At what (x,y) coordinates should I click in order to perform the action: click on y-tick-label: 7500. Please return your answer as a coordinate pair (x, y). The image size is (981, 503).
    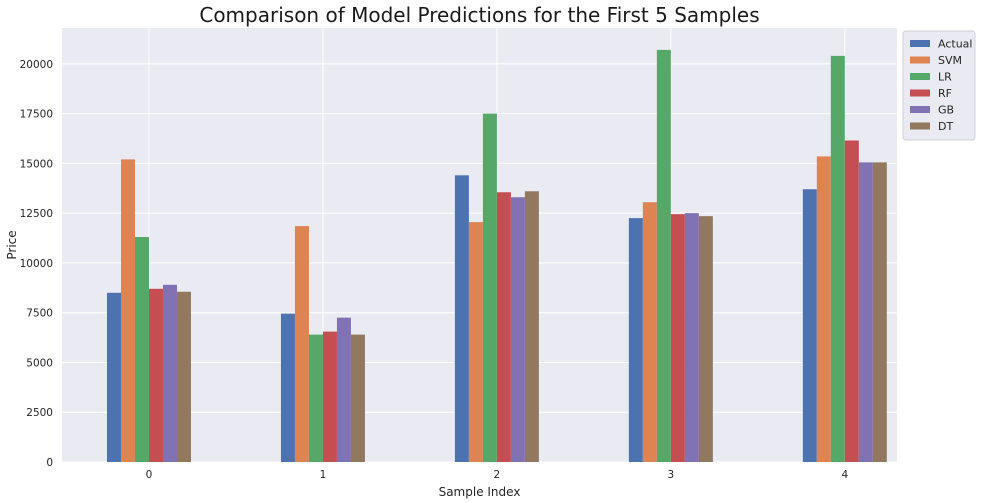
    Looking at the image, I should click on (39, 314).